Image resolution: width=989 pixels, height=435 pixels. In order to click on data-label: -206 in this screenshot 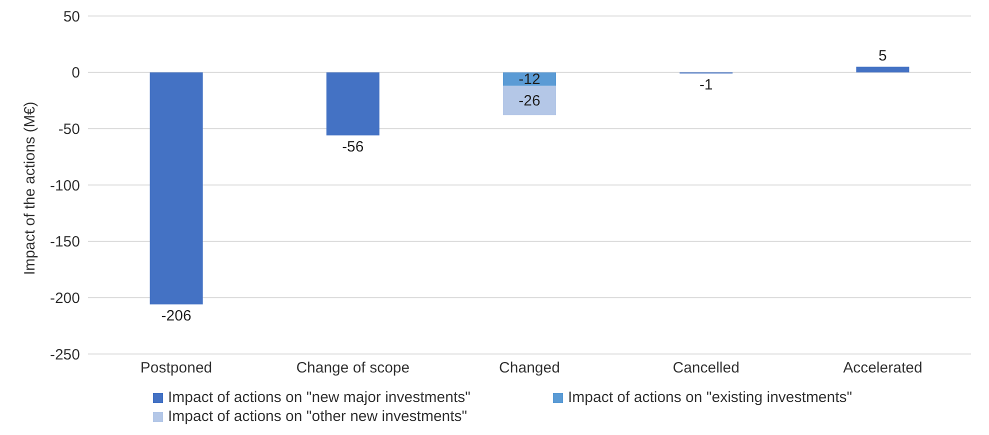, I will do `click(176, 315)`.